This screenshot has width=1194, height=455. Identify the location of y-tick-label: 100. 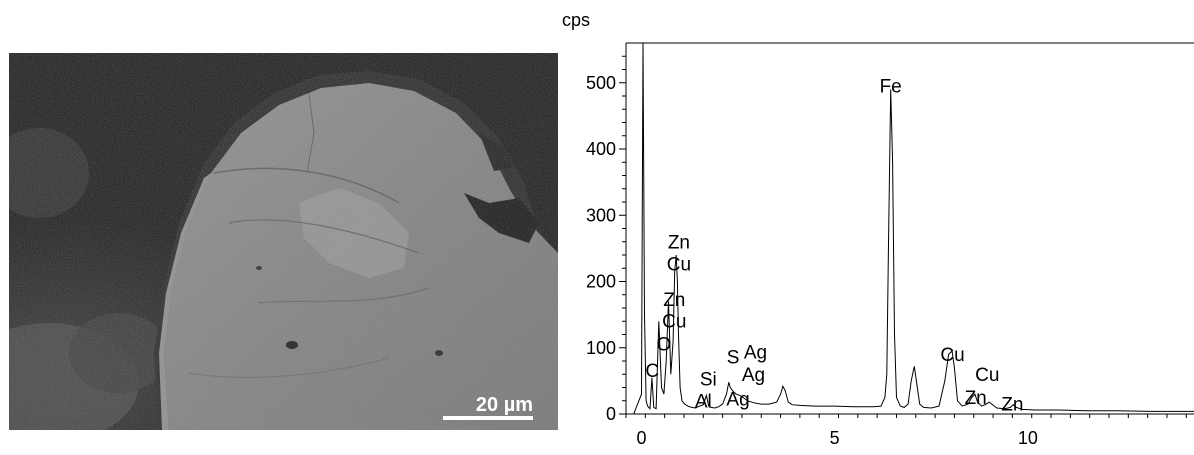
(601, 348).